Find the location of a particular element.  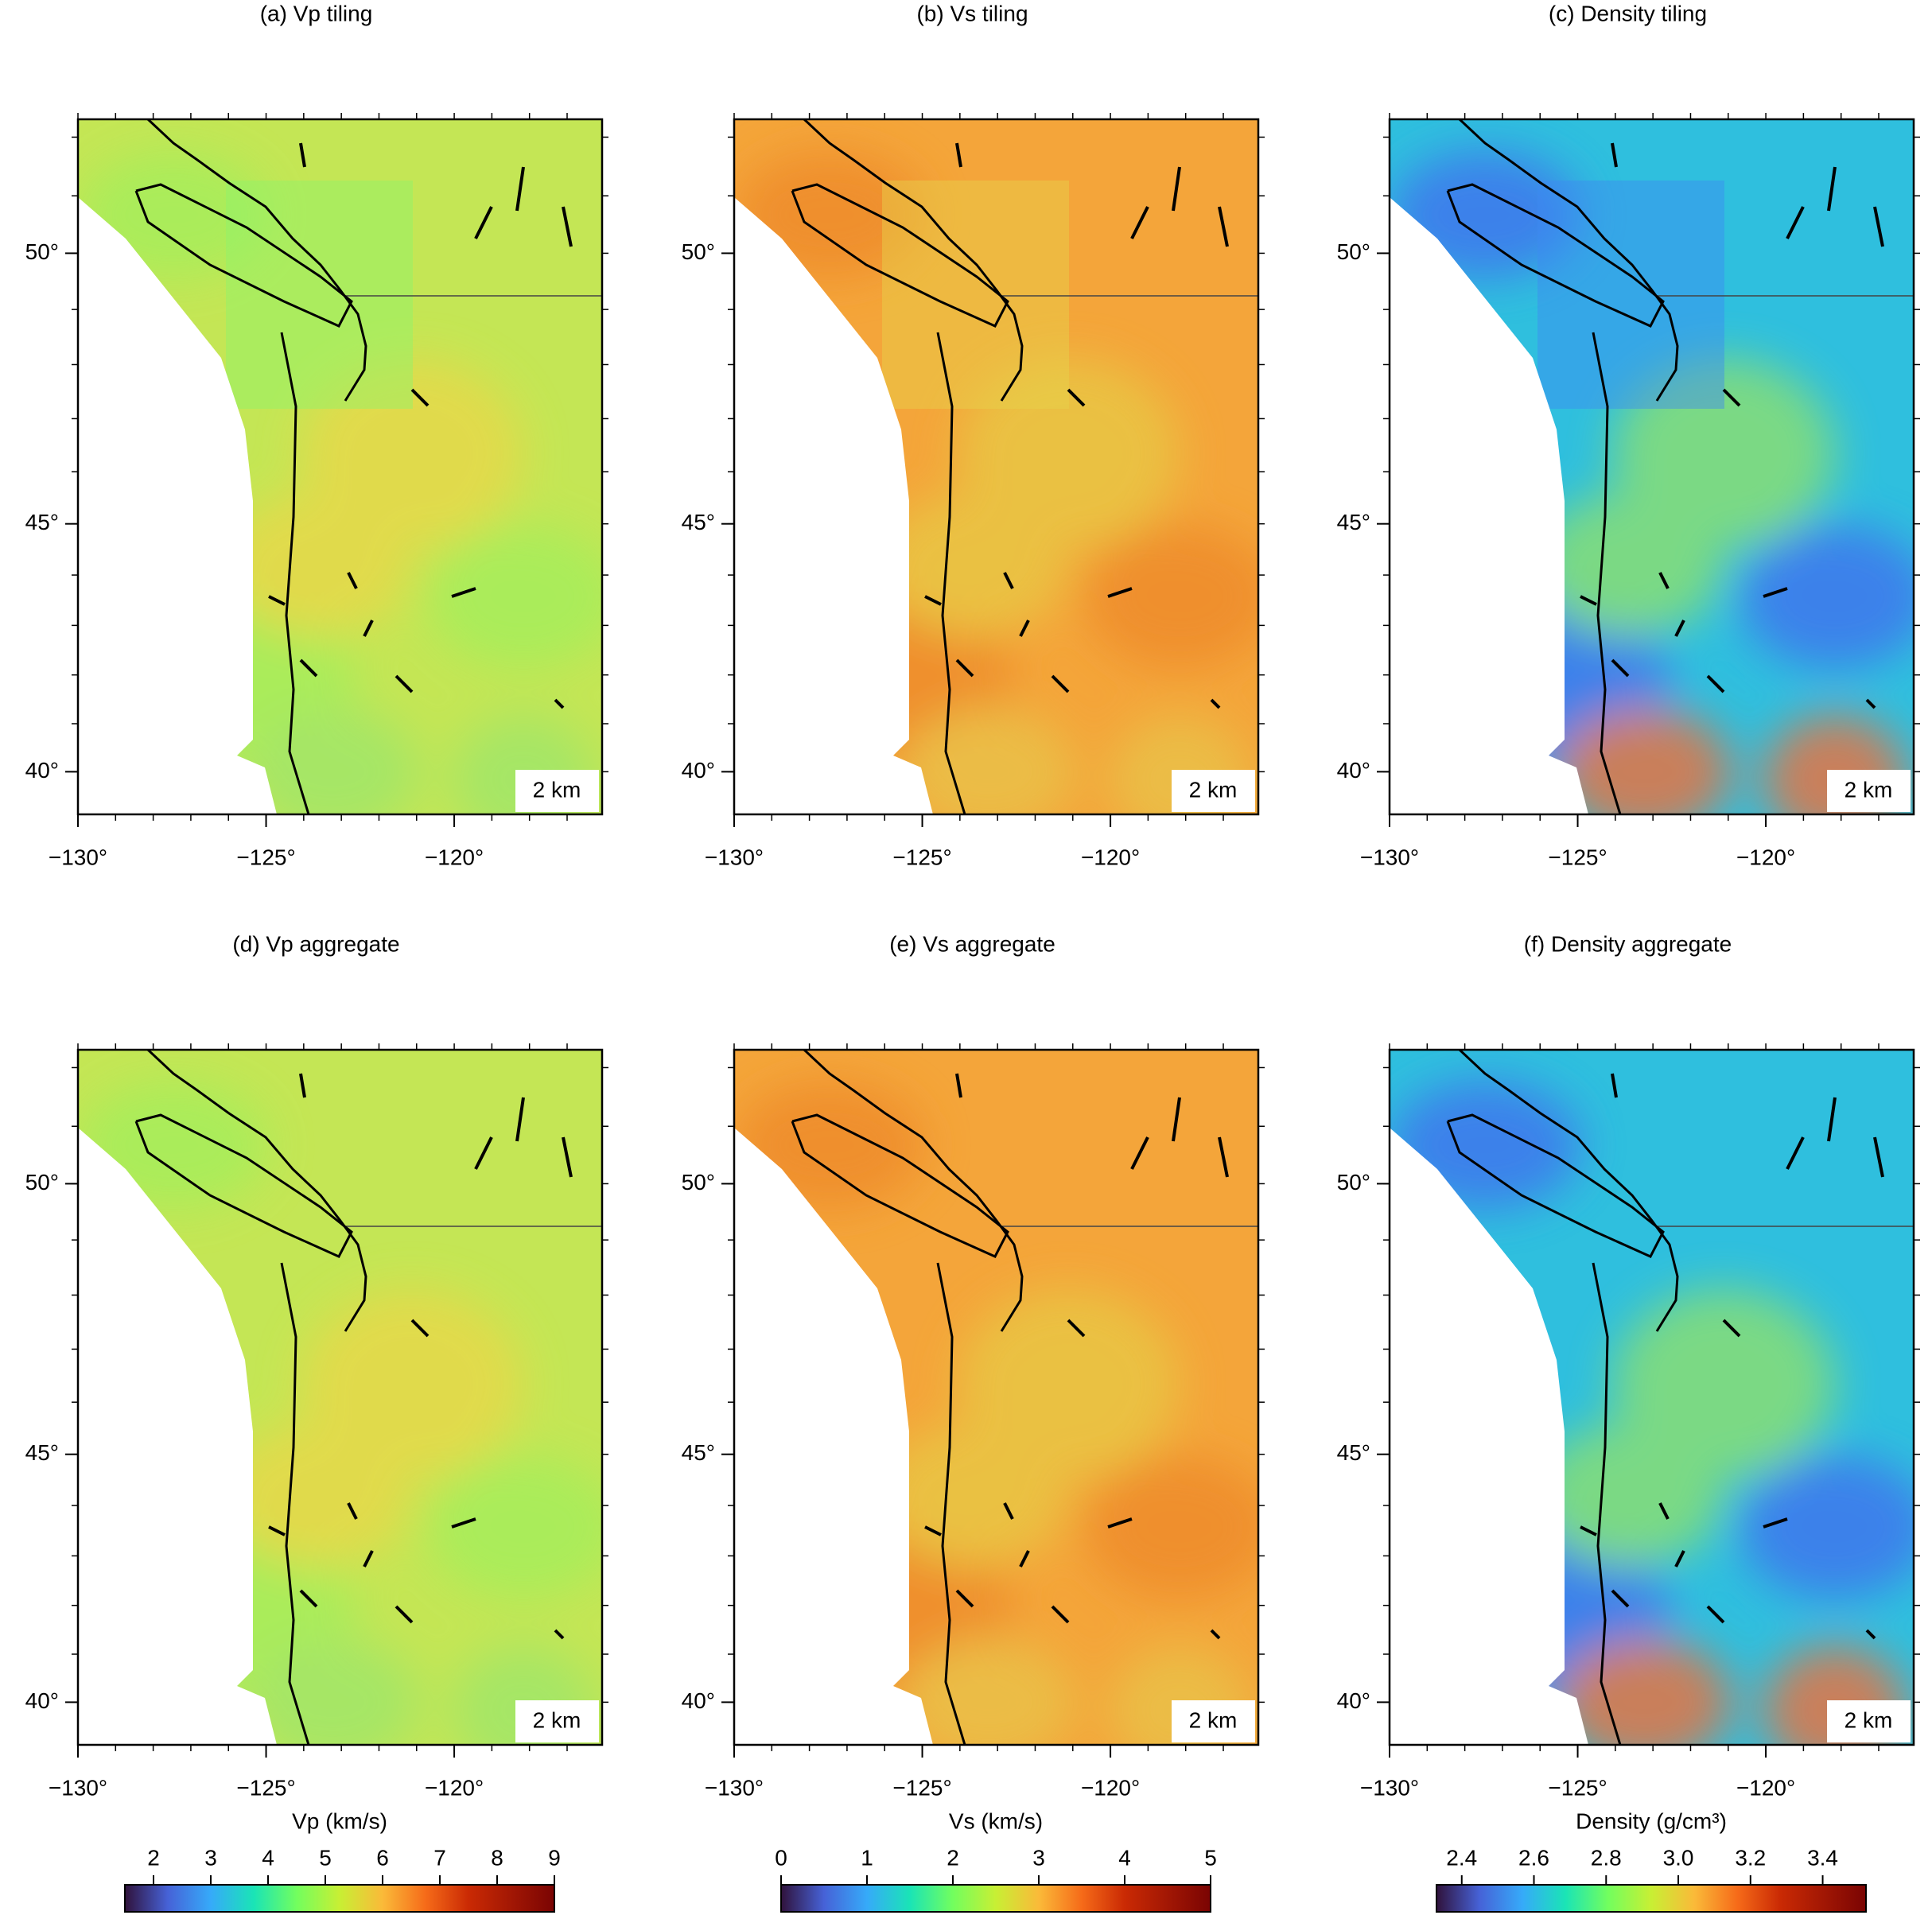

colorbar-ramp is located at coordinates (1651, 1898).